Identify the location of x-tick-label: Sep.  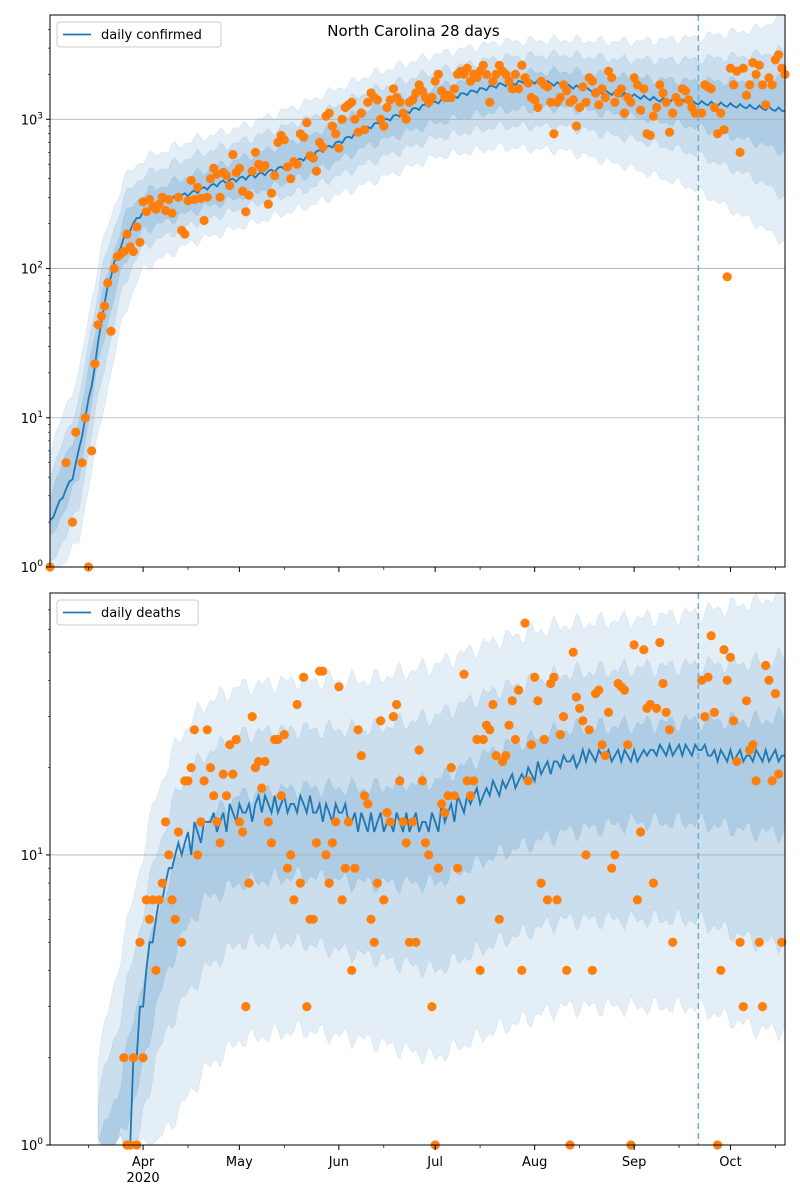
(634, 1162).